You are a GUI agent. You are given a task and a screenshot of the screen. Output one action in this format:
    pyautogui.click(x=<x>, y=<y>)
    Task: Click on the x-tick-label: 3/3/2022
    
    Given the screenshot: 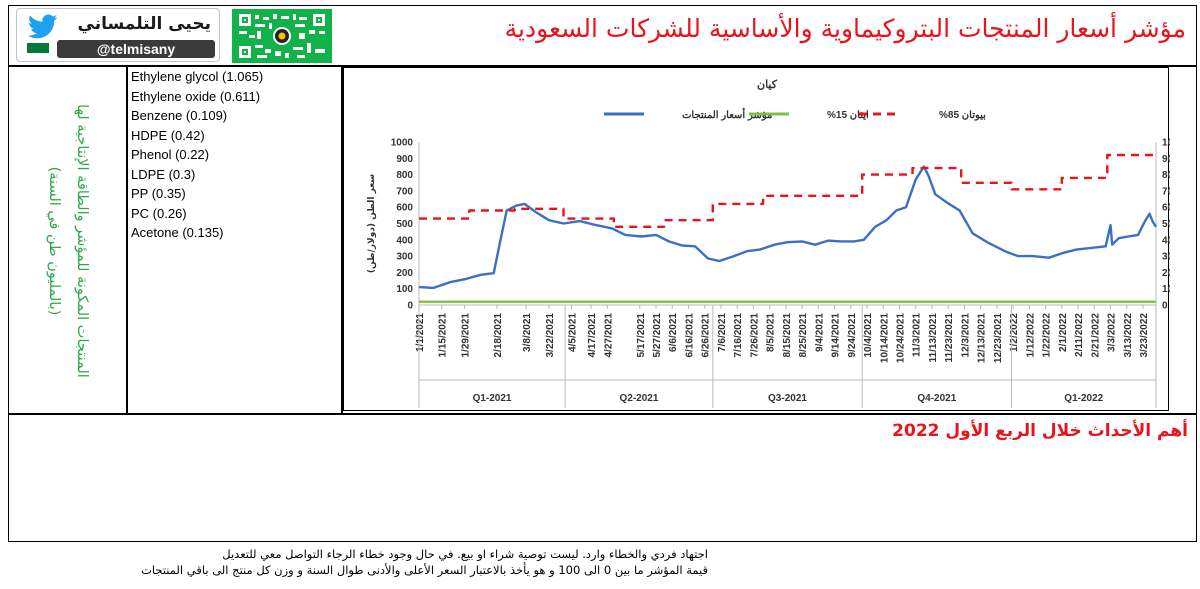 What is the action you would take?
    pyautogui.click(x=1112, y=332)
    